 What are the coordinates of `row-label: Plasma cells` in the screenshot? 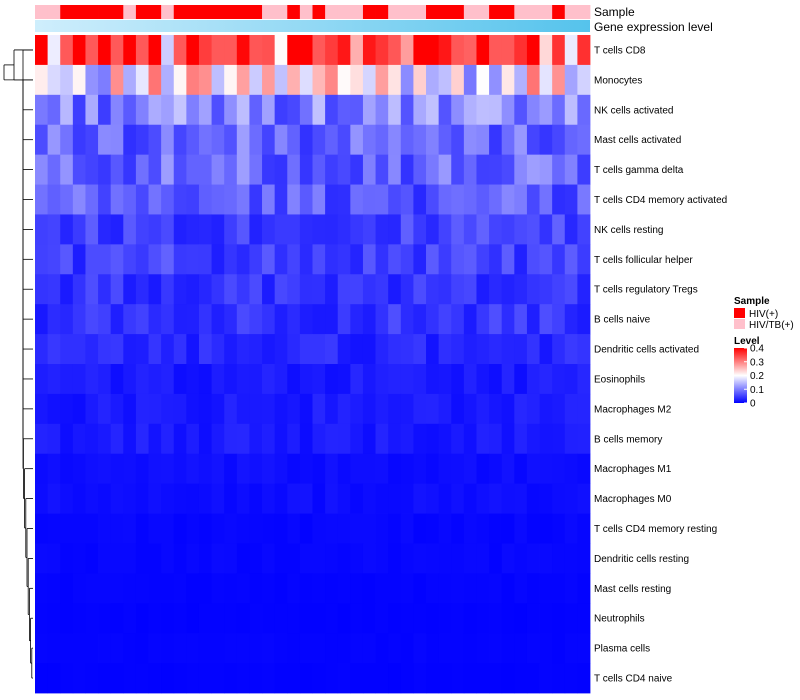 It's located at (622, 649).